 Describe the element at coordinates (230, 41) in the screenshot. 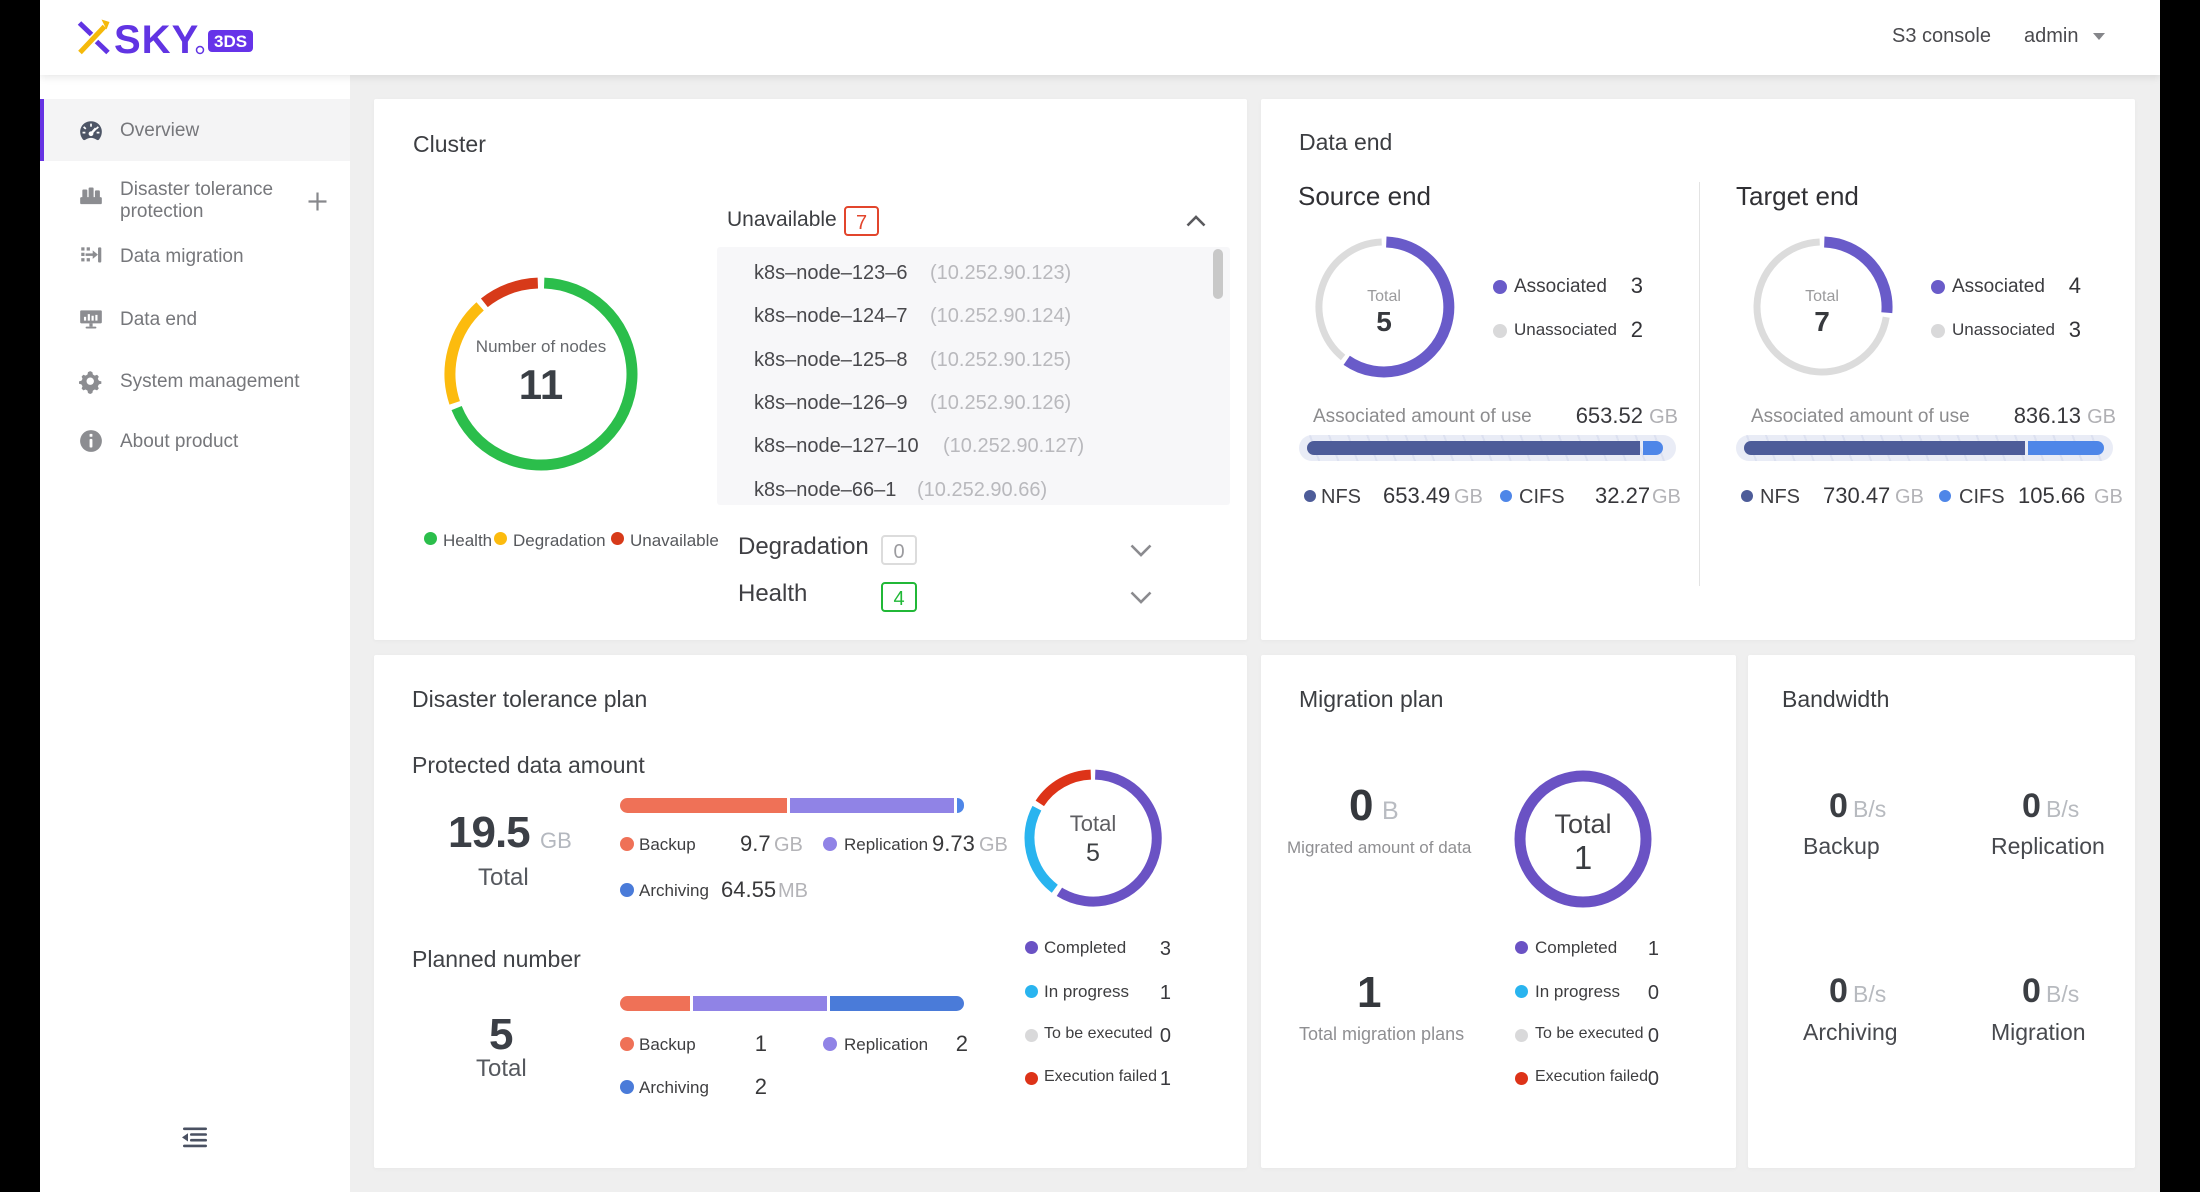

I see `svg-text: 3DS` at that location.